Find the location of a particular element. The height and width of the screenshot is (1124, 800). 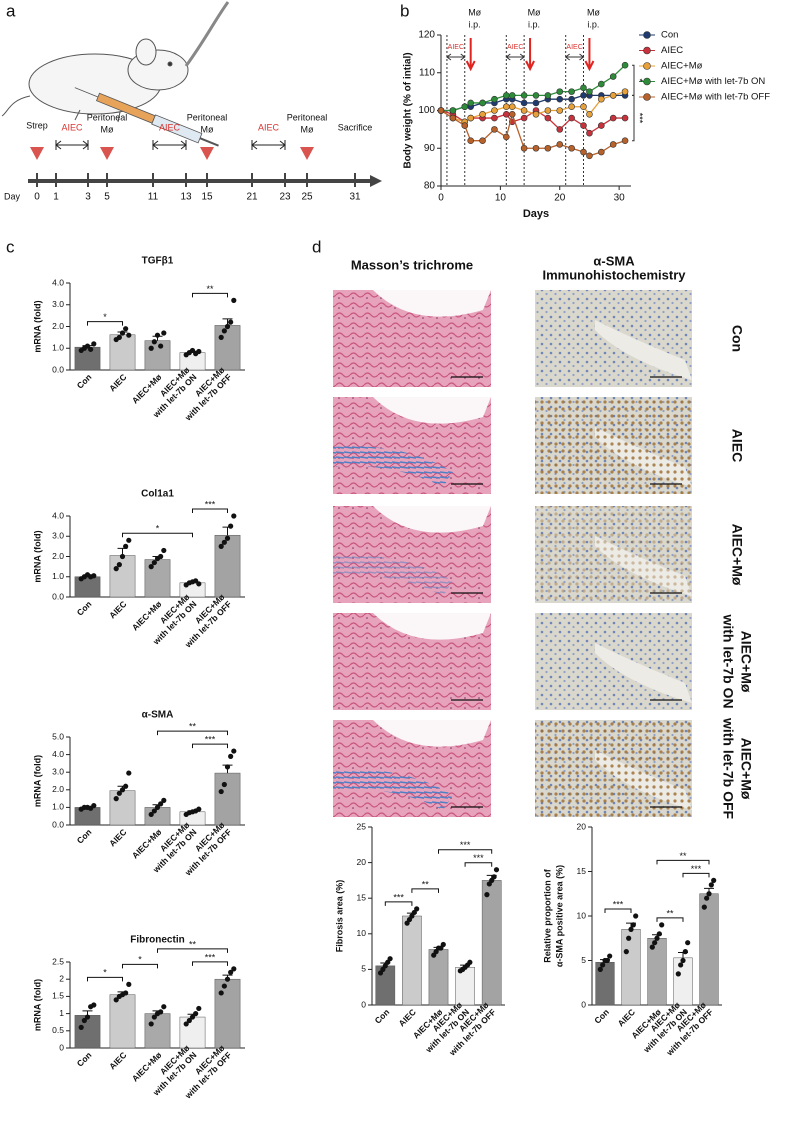

day-number: 11 is located at coordinates (153, 197).